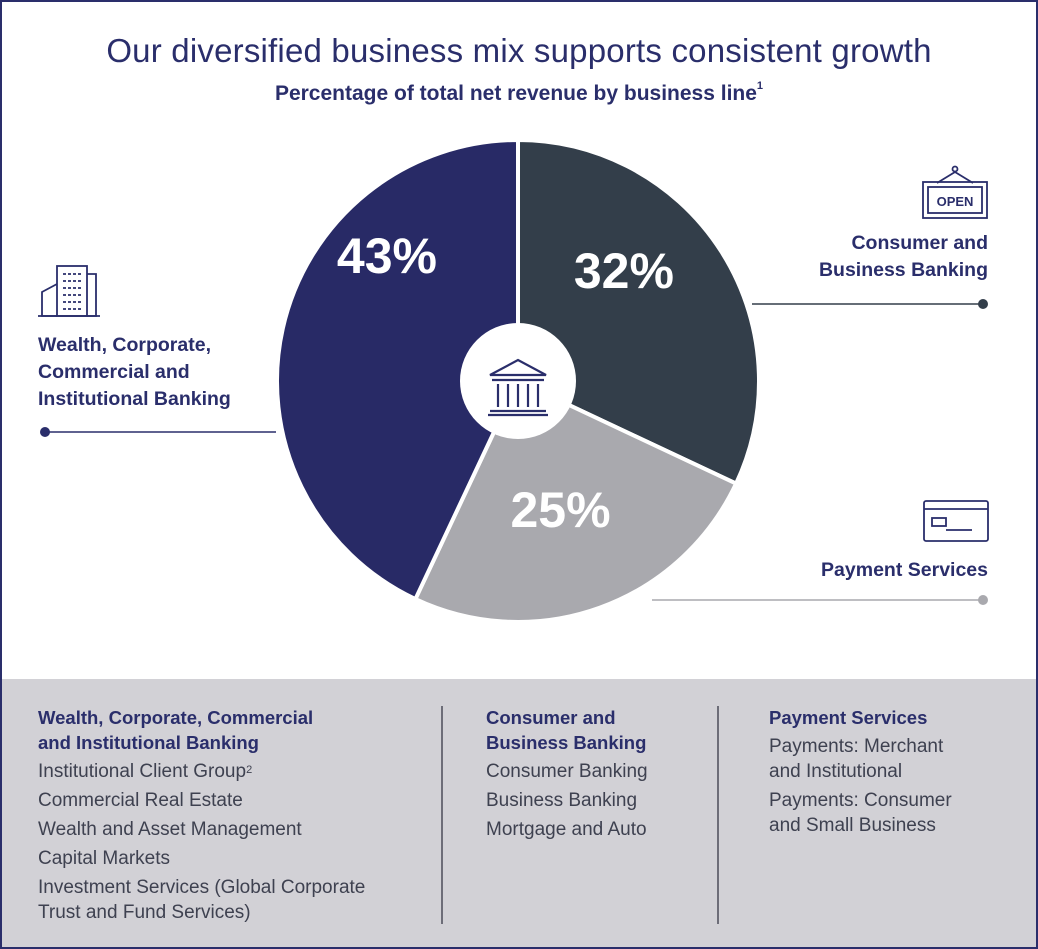  What do you see at coordinates (624, 271) in the screenshot?
I see `slice-percent-label: 32%` at bounding box center [624, 271].